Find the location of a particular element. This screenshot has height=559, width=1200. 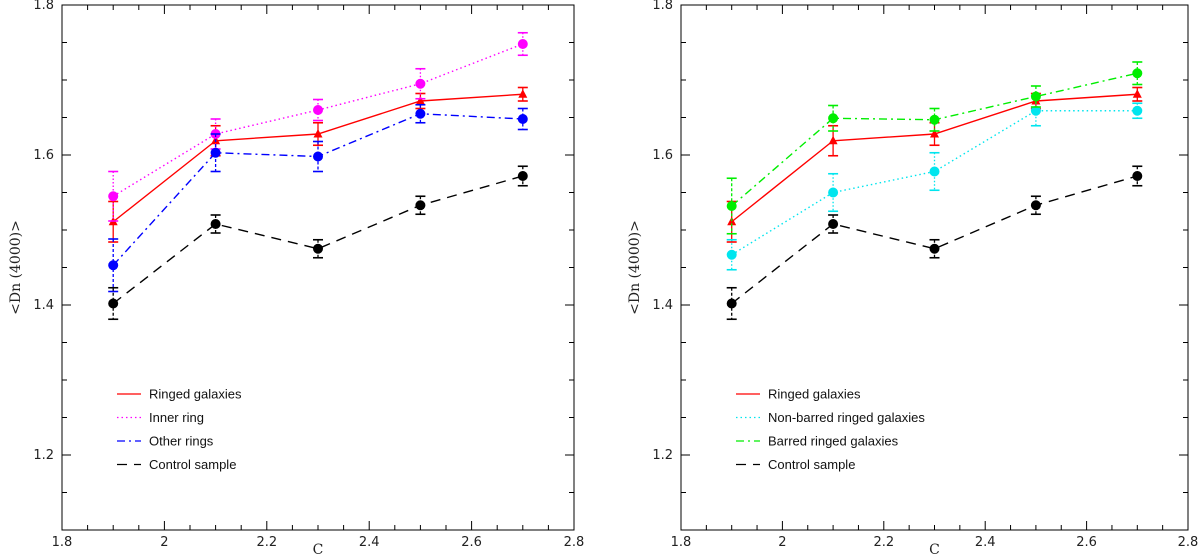

legend-label: Inner ring is located at coordinates (176, 417).